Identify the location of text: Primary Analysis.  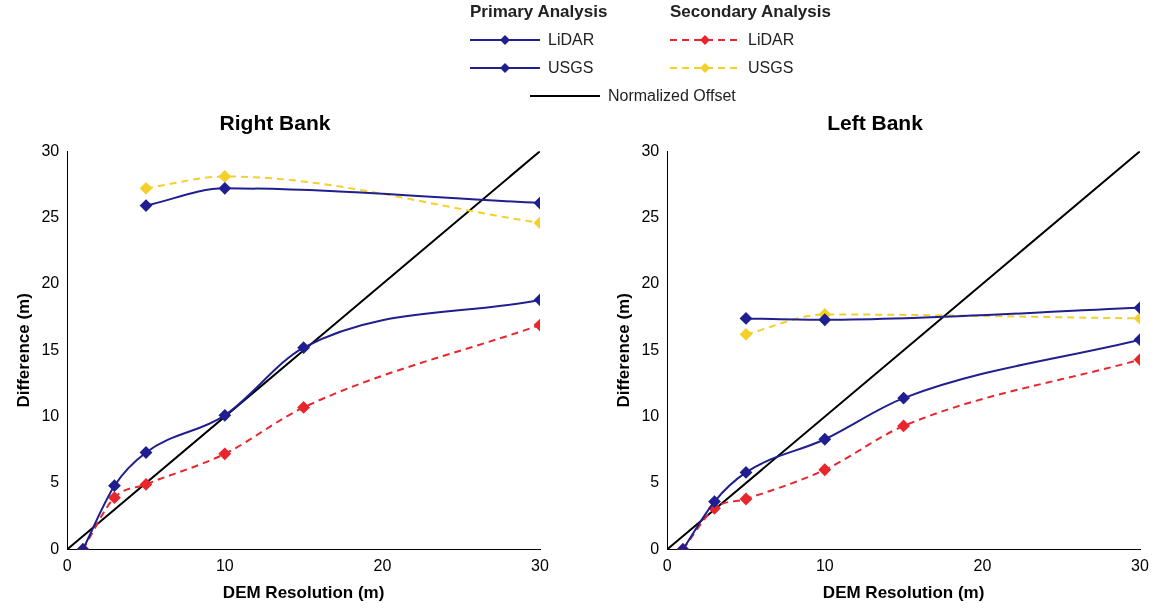
(539, 12).